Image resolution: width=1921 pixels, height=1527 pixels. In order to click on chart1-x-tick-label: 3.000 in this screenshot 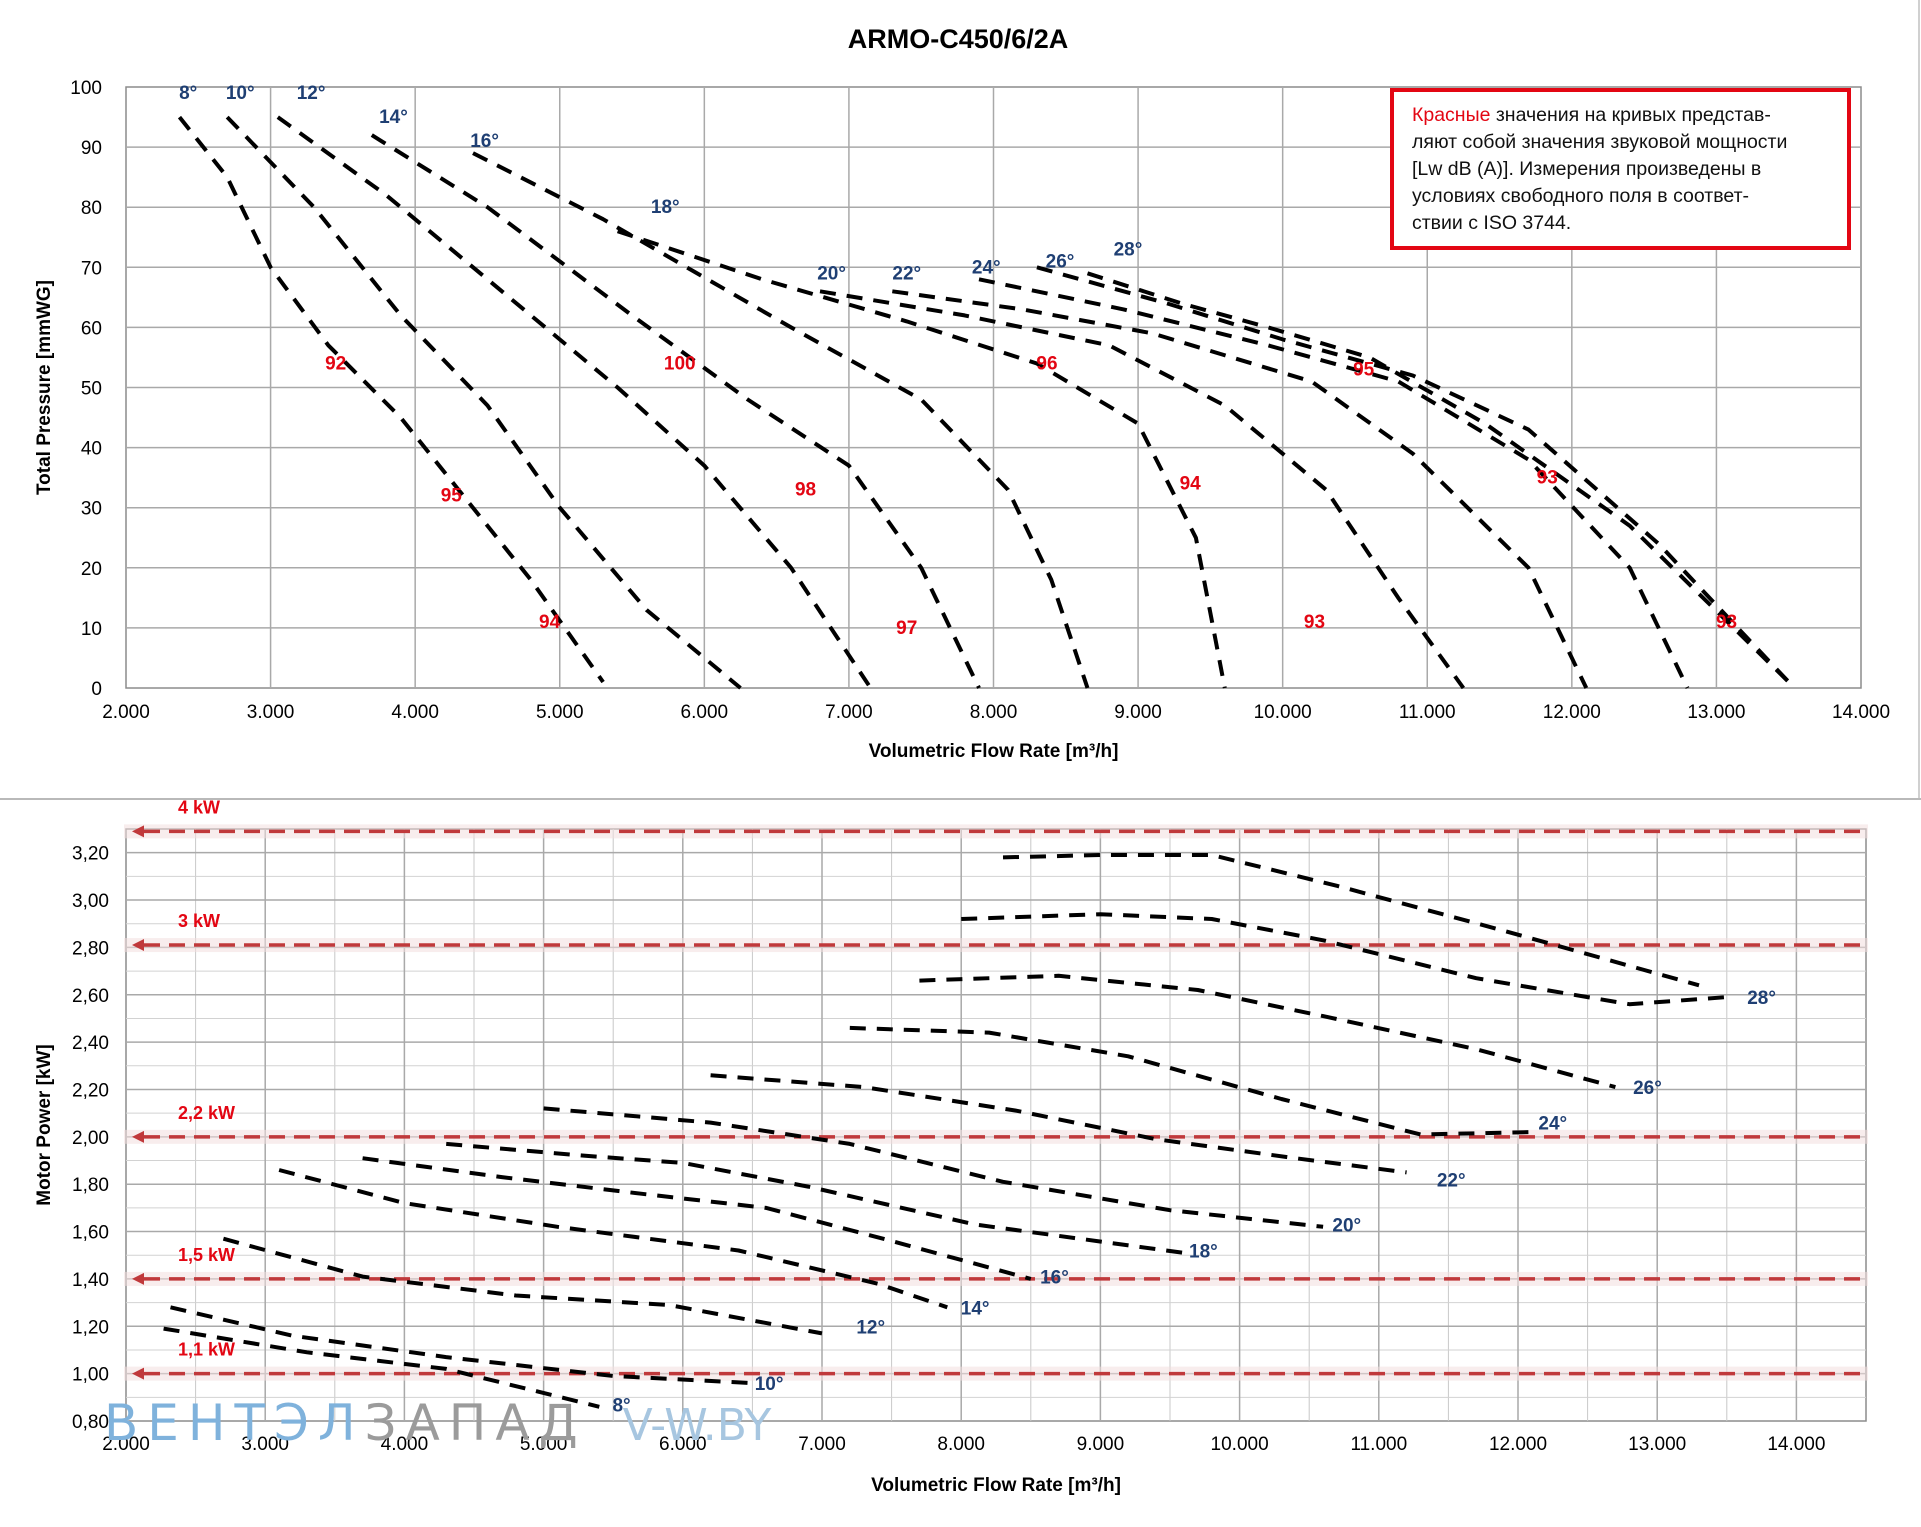, I will do `click(271, 712)`.